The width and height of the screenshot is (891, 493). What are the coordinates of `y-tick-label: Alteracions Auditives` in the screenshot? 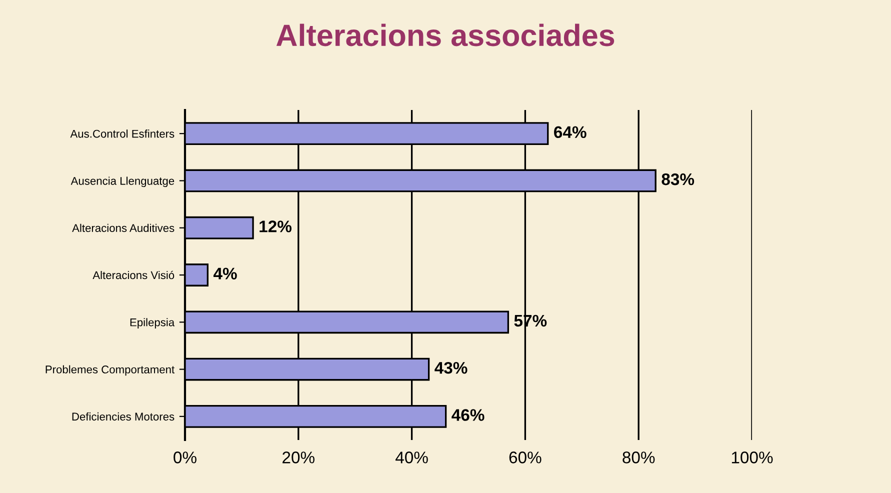 It's located at (123, 228).